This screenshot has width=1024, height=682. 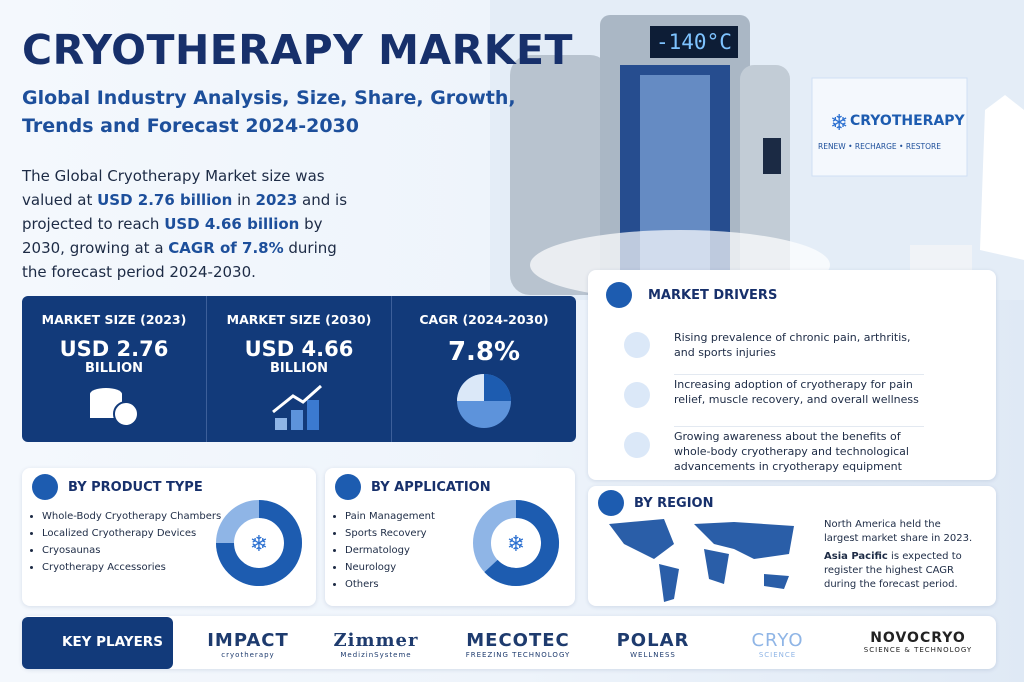 I want to click on logo: MECOTEC FREEZING TECHNOLOGY, so click(x=518, y=644).